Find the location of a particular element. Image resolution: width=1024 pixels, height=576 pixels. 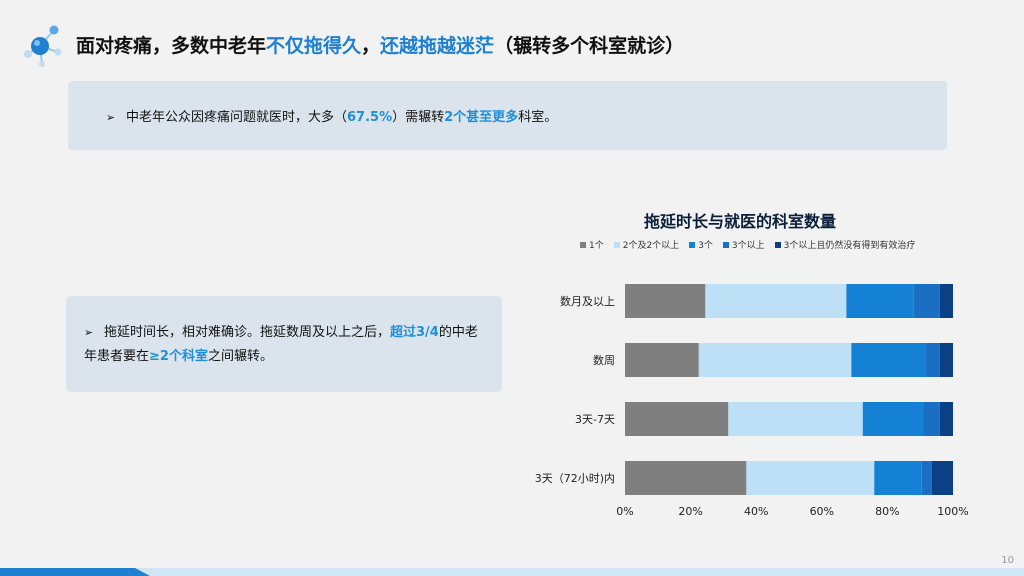

bullet2-text2: 的中老年患者要在 is located at coordinates (281, 344).